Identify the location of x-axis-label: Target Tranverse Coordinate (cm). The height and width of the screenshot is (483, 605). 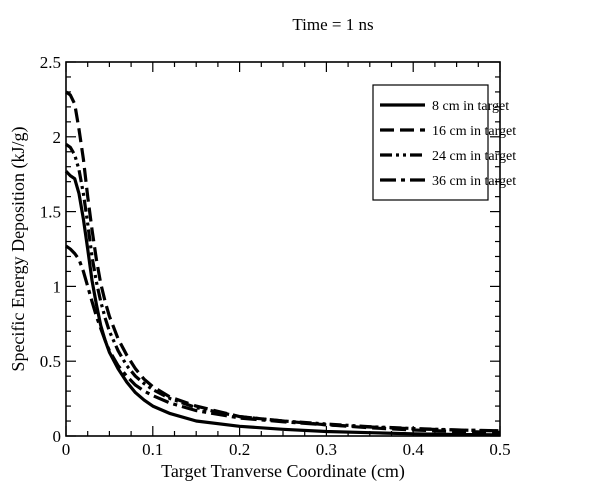
(283, 471).